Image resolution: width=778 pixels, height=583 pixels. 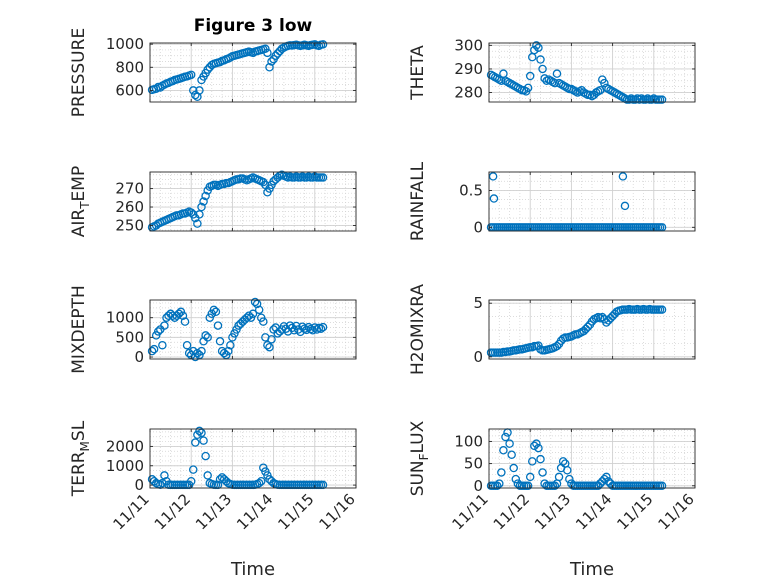 What do you see at coordinates (470, 511) in the screenshot?
I see `x-tick-label: 11/11` at bounding box center [470, 511].